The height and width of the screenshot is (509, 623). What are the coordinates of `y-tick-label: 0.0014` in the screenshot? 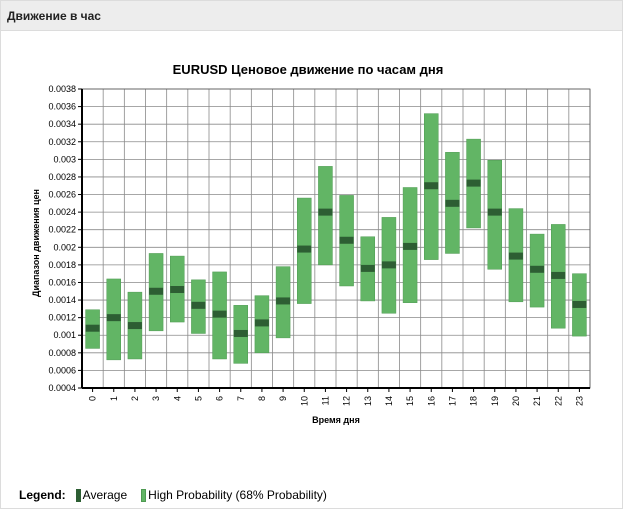 It's located at (62, 300).